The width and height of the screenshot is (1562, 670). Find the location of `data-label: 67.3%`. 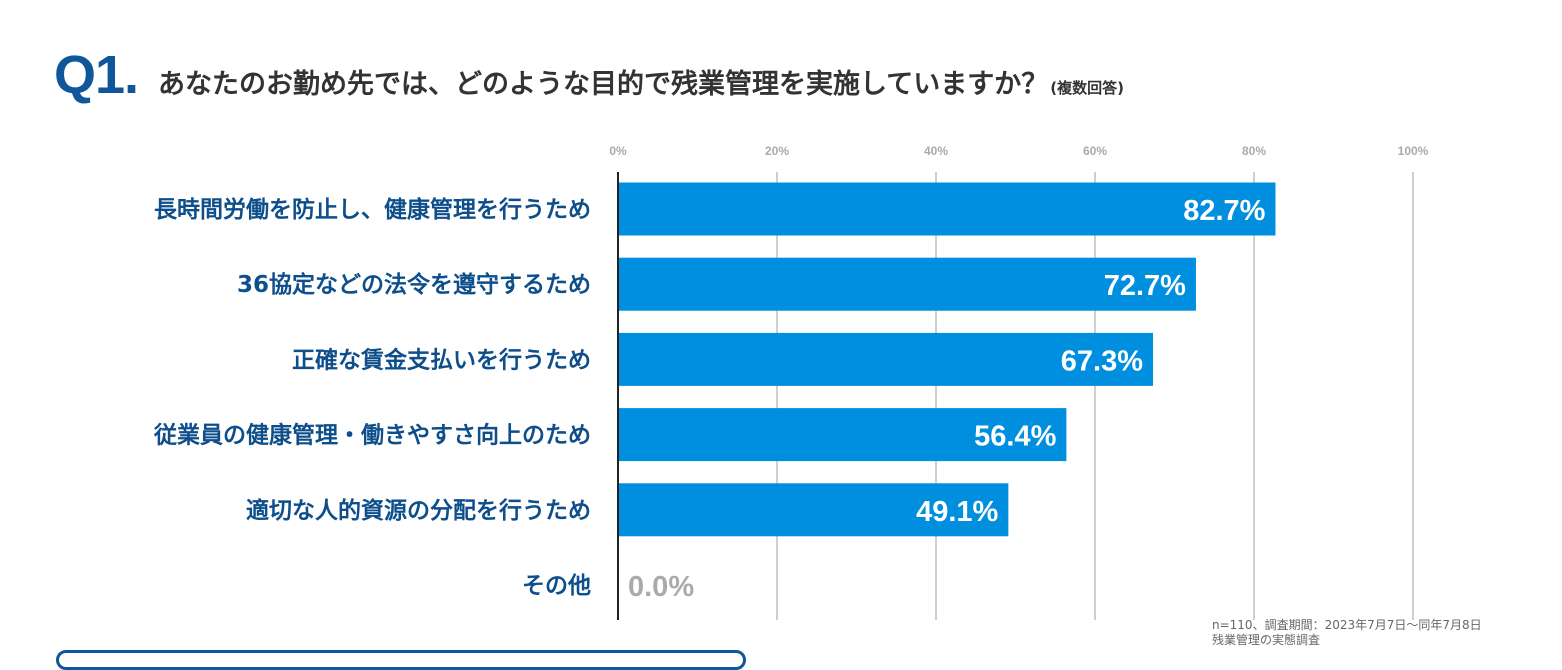

data-label: 67.3% is located at coordinates (1102, 361).